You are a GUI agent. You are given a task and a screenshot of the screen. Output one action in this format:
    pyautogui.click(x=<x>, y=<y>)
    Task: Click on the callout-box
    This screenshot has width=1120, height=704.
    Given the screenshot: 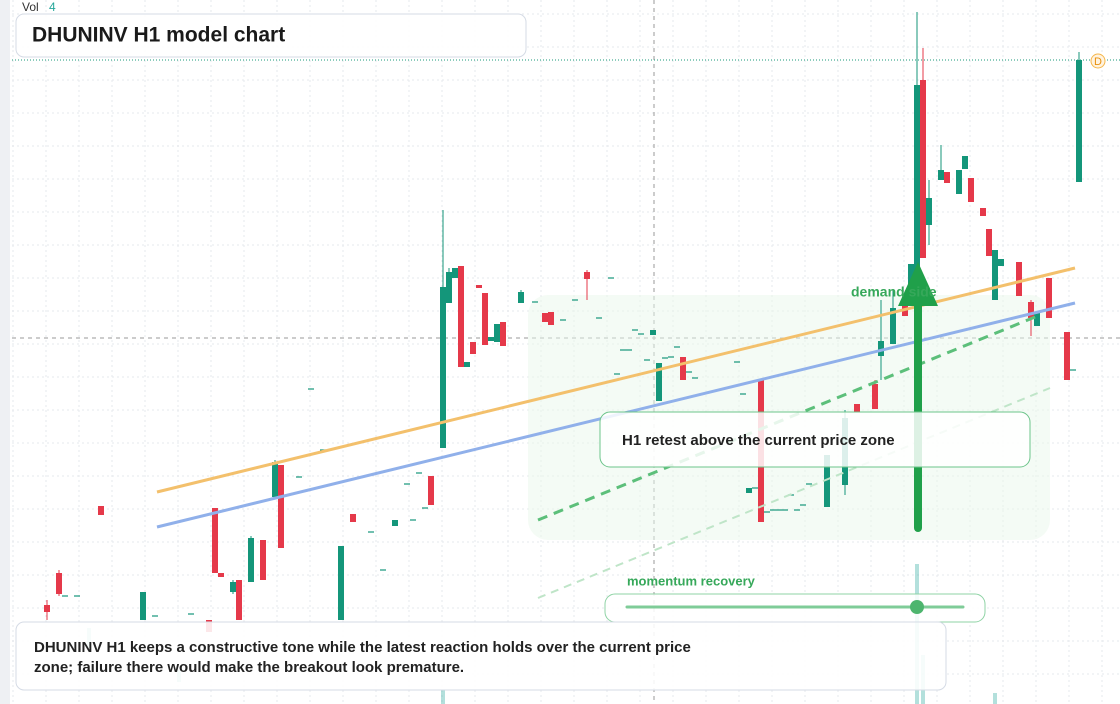 What is the action you would take?
    pyautogui.click(x=815, y=439)
    